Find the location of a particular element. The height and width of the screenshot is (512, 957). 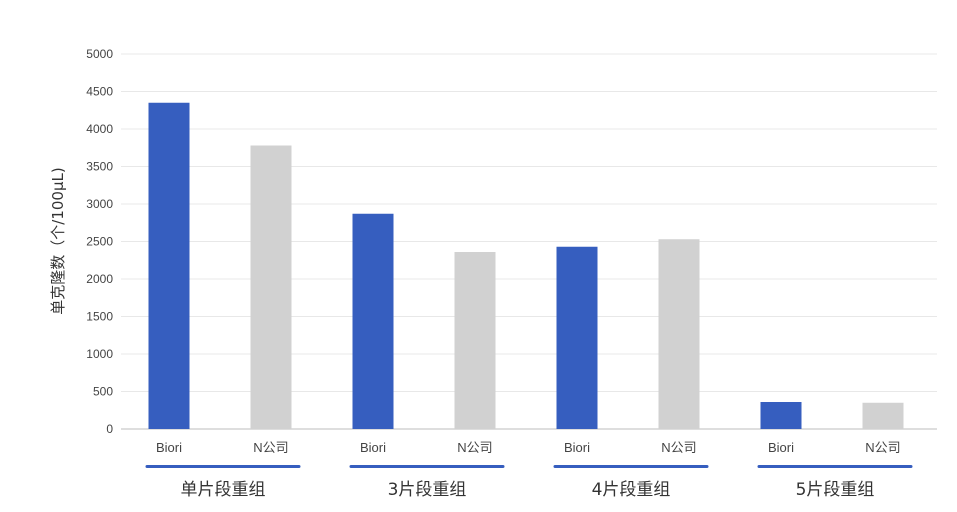

y-tick-label: 4500 is located at coordinates (99, 92).